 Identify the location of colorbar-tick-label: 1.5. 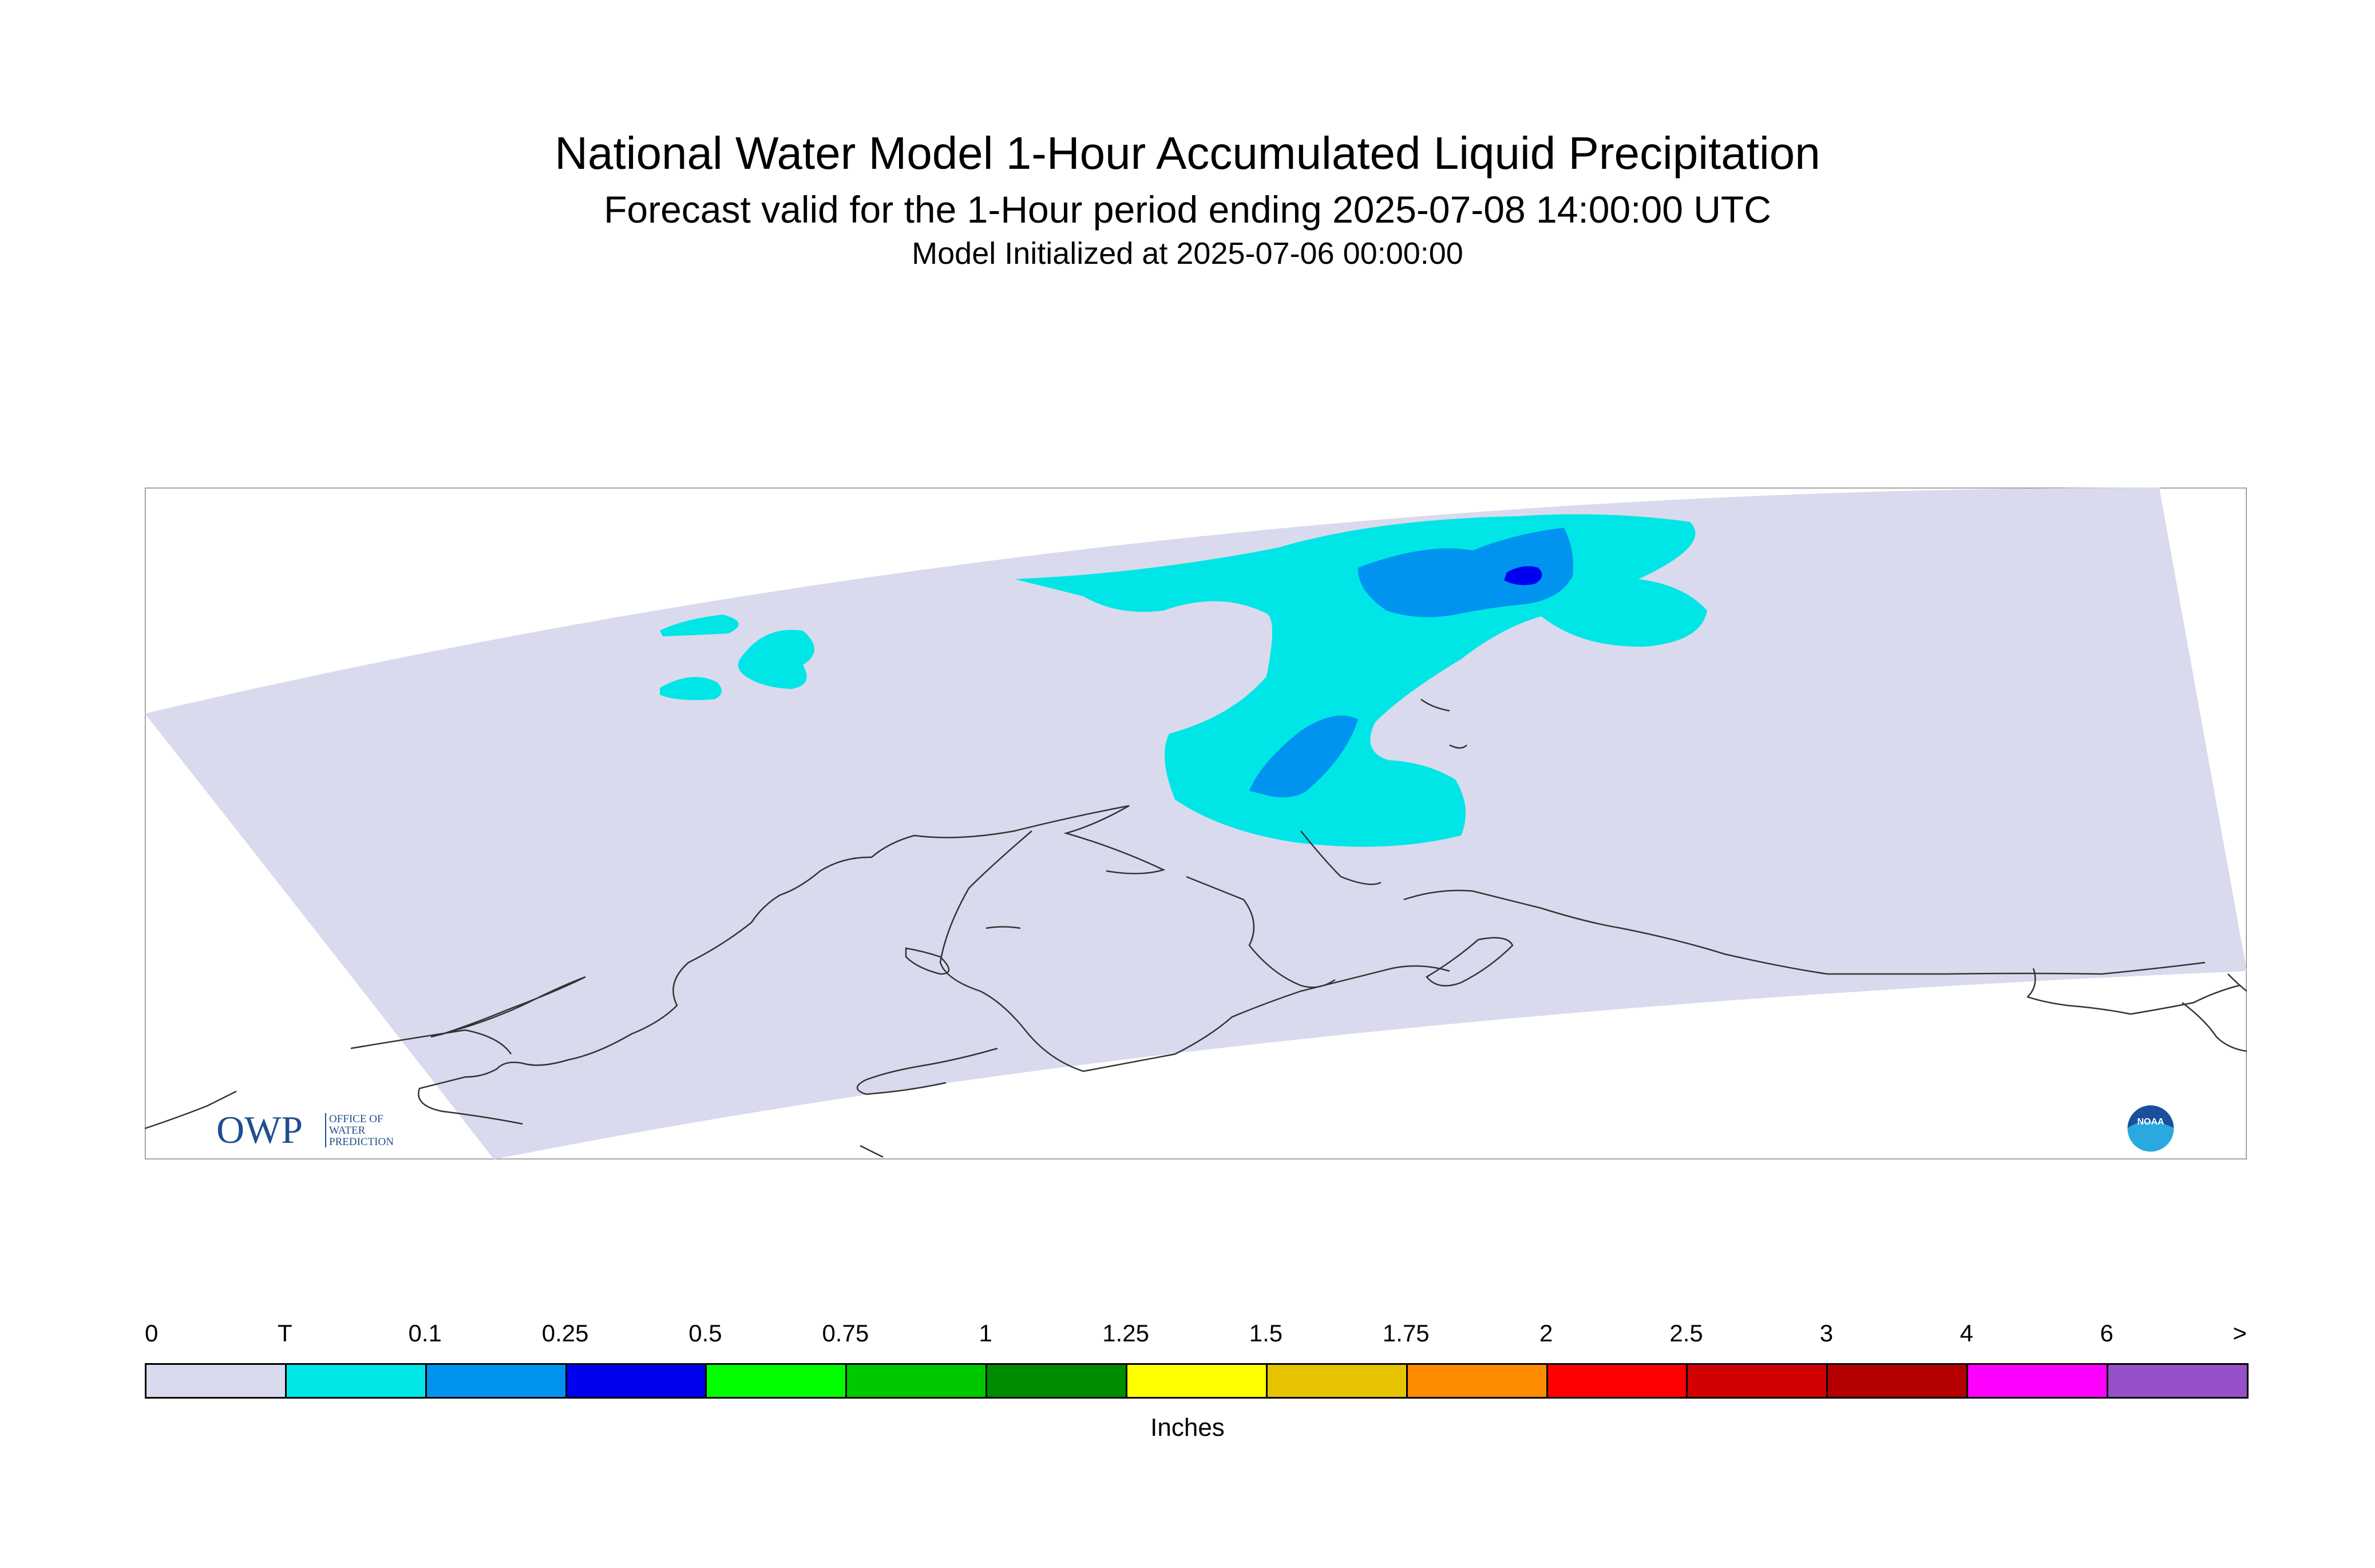
(1266, 1333).